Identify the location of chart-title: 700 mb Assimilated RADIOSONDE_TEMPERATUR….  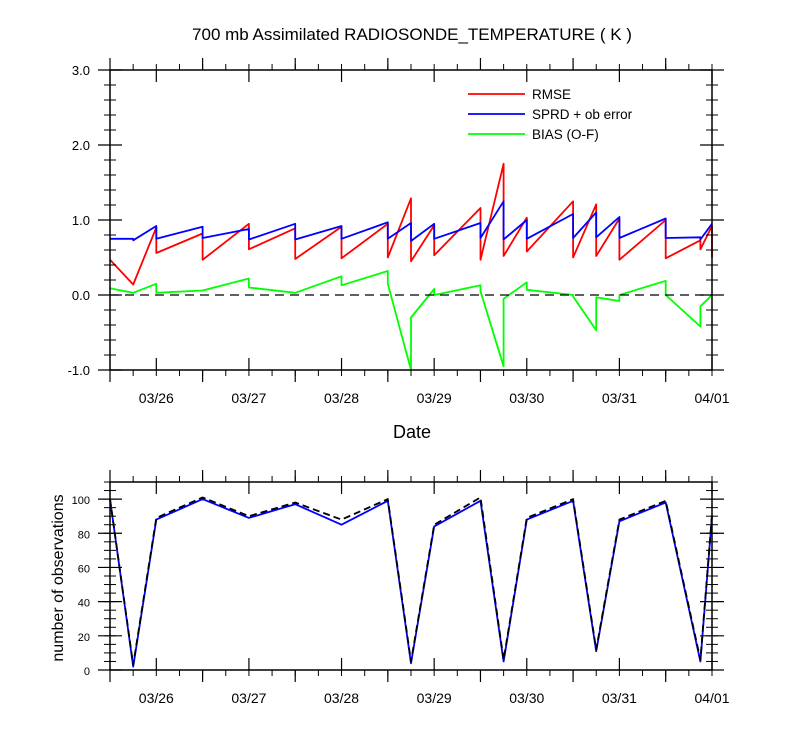
(412, 34).